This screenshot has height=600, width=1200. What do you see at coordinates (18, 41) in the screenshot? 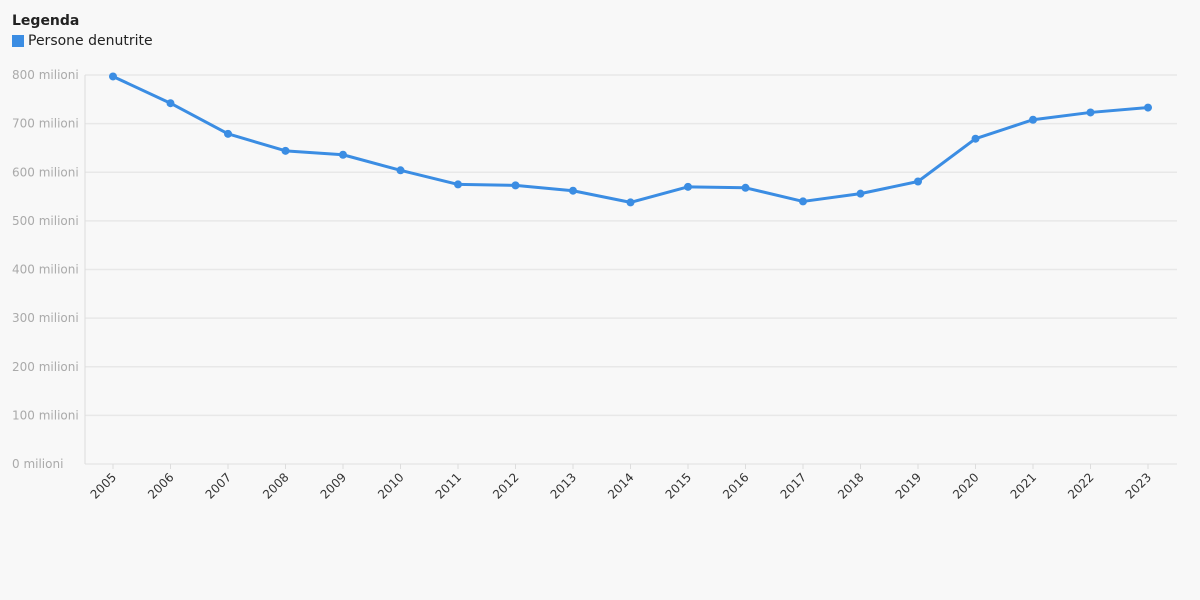
I see `legend-swatch` at bounding box center [18, 41].